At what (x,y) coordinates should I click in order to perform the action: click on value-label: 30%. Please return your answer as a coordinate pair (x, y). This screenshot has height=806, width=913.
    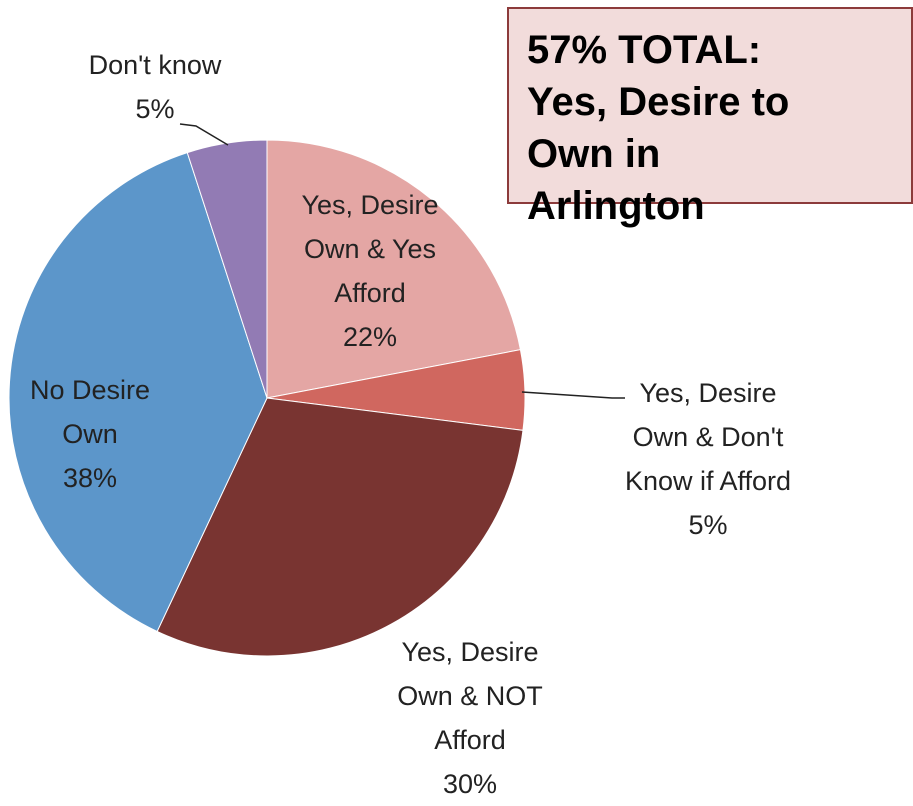
    Looking at the image, I should click on (470, 784).